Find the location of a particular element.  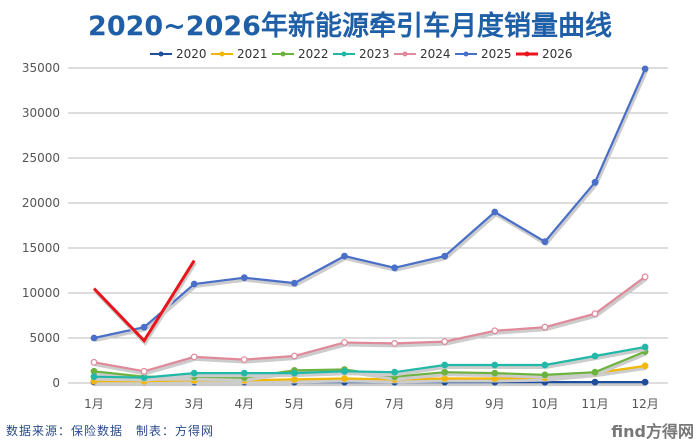

series-line-2023 is located at coordinates (369, 362).